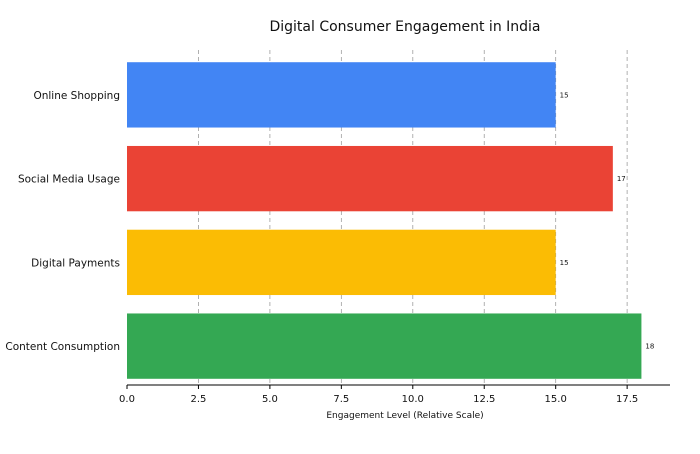 Image resolution: width=700 pixels, height=454 pixels. What do you see at coordinates (76, 96) in the screenshot?
I see `category-label: Online Shopping` at bounding box center [76, 96].